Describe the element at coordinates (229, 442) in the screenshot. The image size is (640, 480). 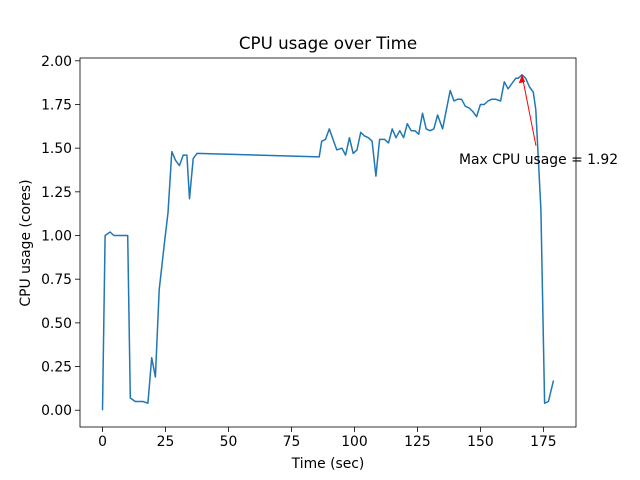
I see `x-tick-label: 50` at that location.